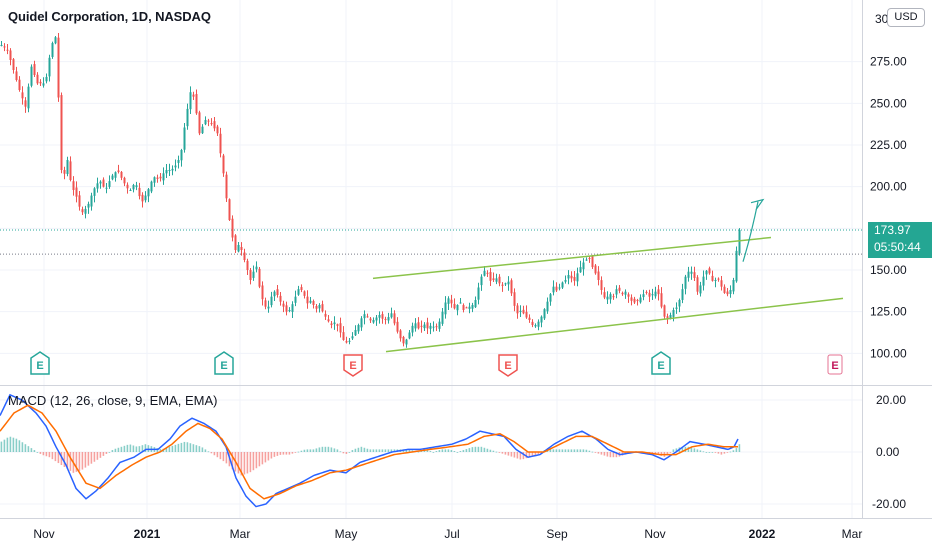 This screenshot has height=550, width=932. Describe the element at coordinates (892, 230) in the screenshot. I see `last-price-value: 173.97` at that location.